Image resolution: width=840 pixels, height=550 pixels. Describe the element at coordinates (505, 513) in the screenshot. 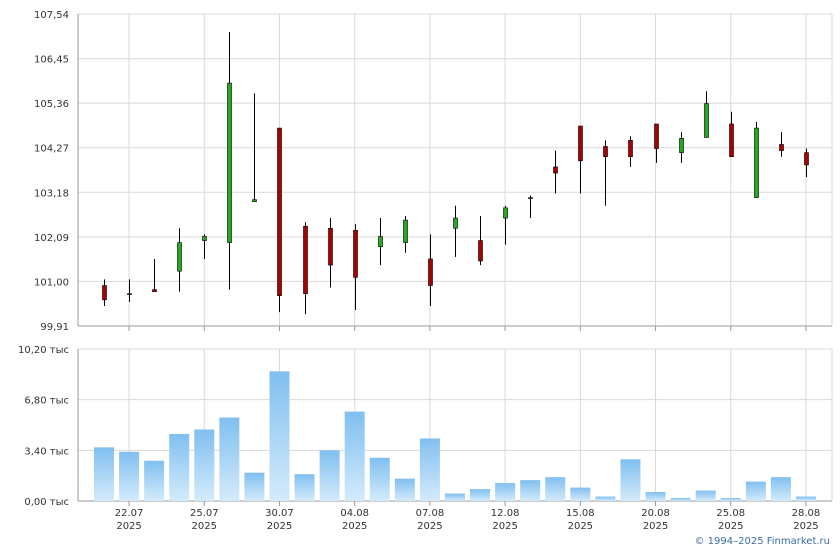

I see `date-tick-label: 12.08` at that location.